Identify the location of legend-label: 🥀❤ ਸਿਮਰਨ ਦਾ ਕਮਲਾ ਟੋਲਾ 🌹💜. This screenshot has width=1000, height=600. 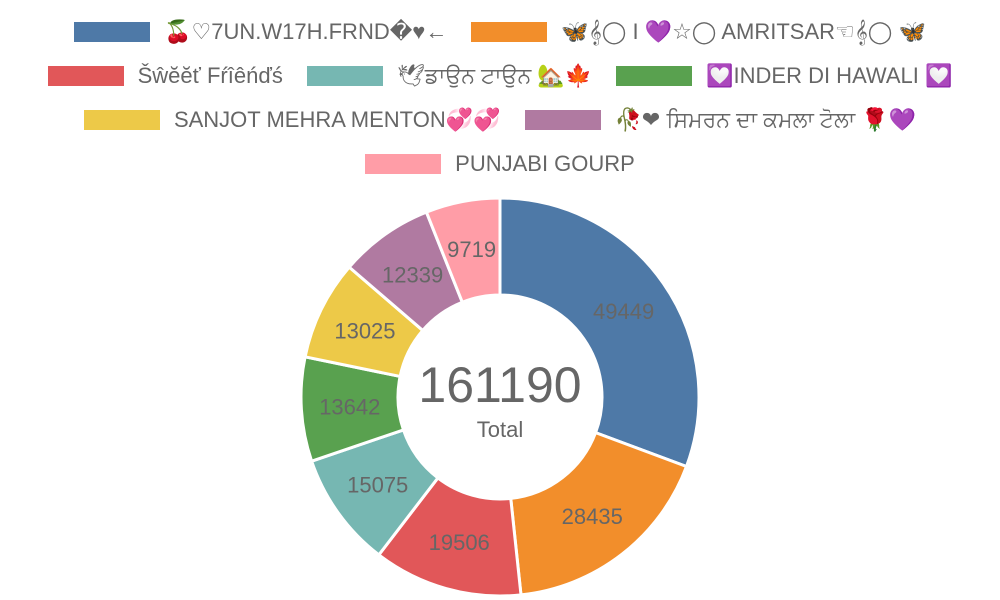
(765, 119).